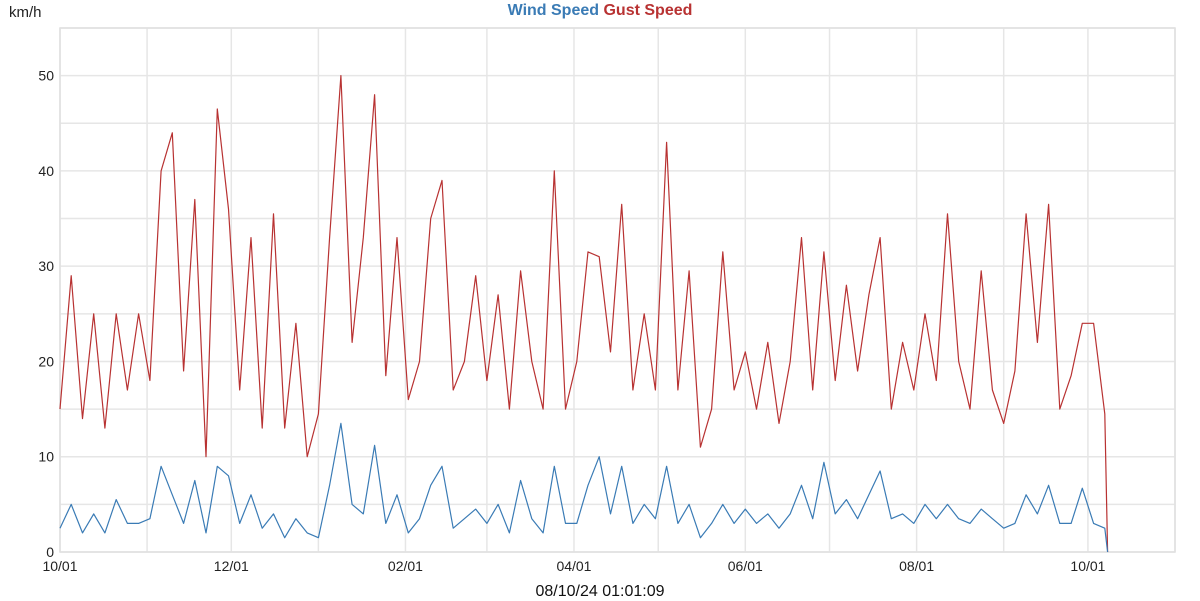 This screenshot has height=601, width=1200. Describe the element at coordinates (46, 457) in the screenshot. I see `y-tick-label: 10` at that location.